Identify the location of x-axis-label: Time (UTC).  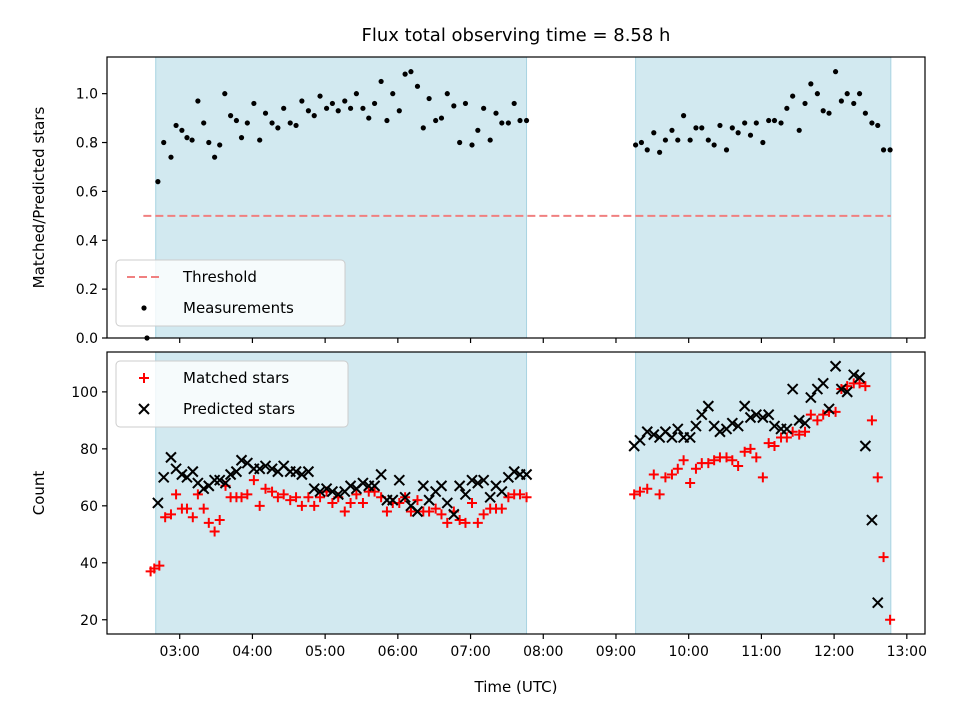
(516, 687).